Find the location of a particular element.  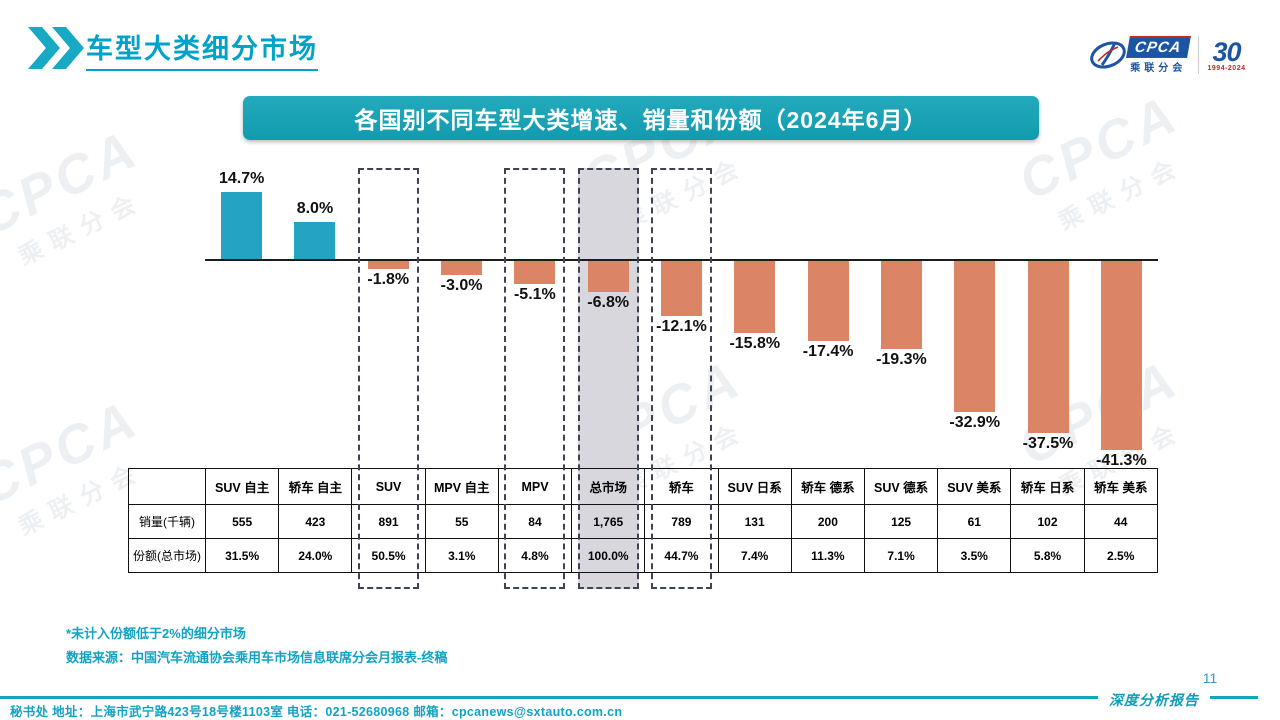

cpca-swoosh-icon is located at coordinates (1108, 55).